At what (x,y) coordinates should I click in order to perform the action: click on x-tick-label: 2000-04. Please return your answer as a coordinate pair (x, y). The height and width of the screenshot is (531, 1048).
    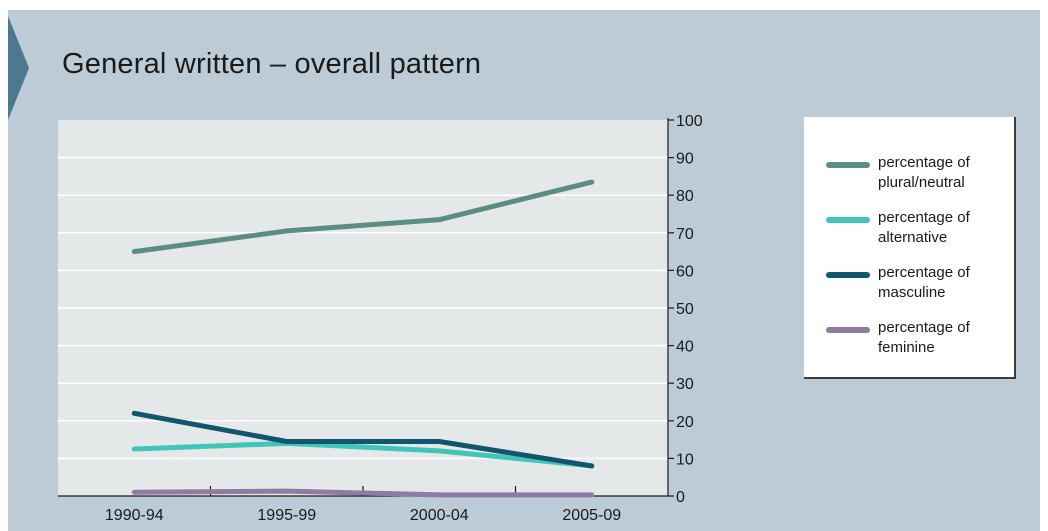
    Looking at the image, I should click on (439, 515).